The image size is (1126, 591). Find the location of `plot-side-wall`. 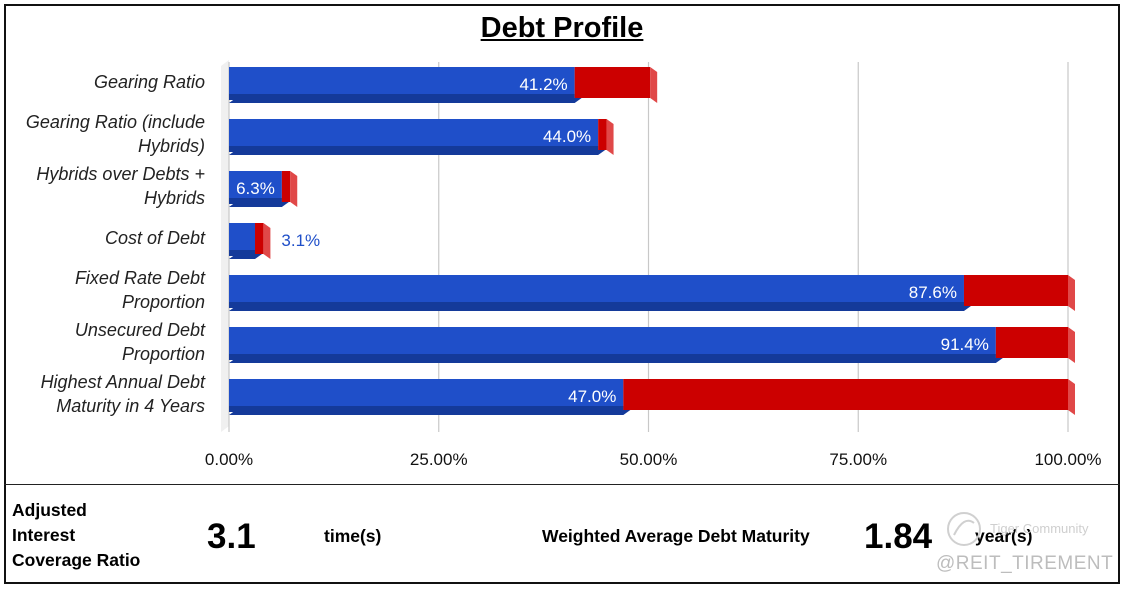

plot-side-wall is located at coordinates (225, 246).